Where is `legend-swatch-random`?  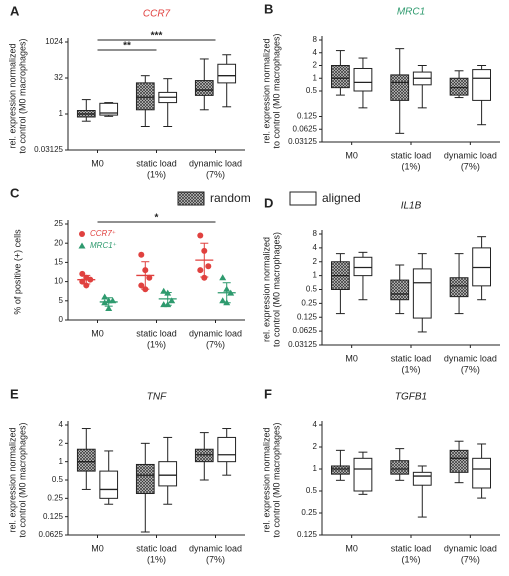
legend-swatch-random is located at coordinates (191, 198).